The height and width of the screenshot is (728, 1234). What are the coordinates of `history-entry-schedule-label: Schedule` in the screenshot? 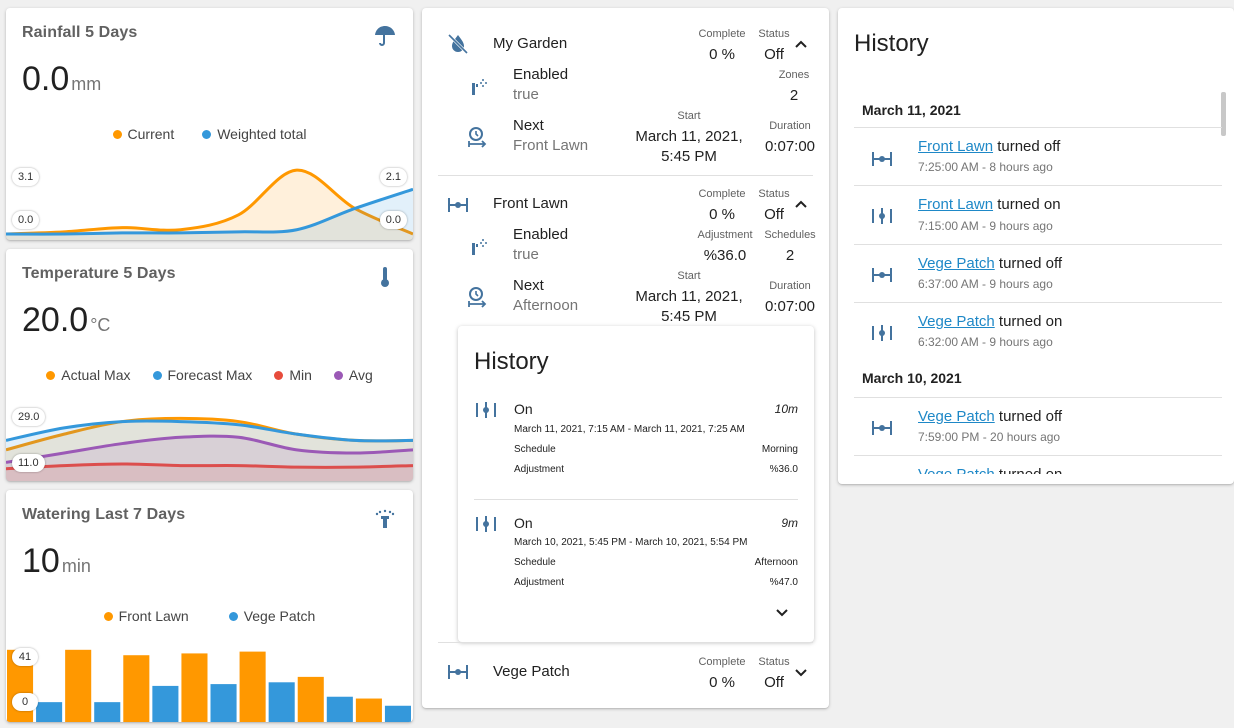 It's located at (535, 562).